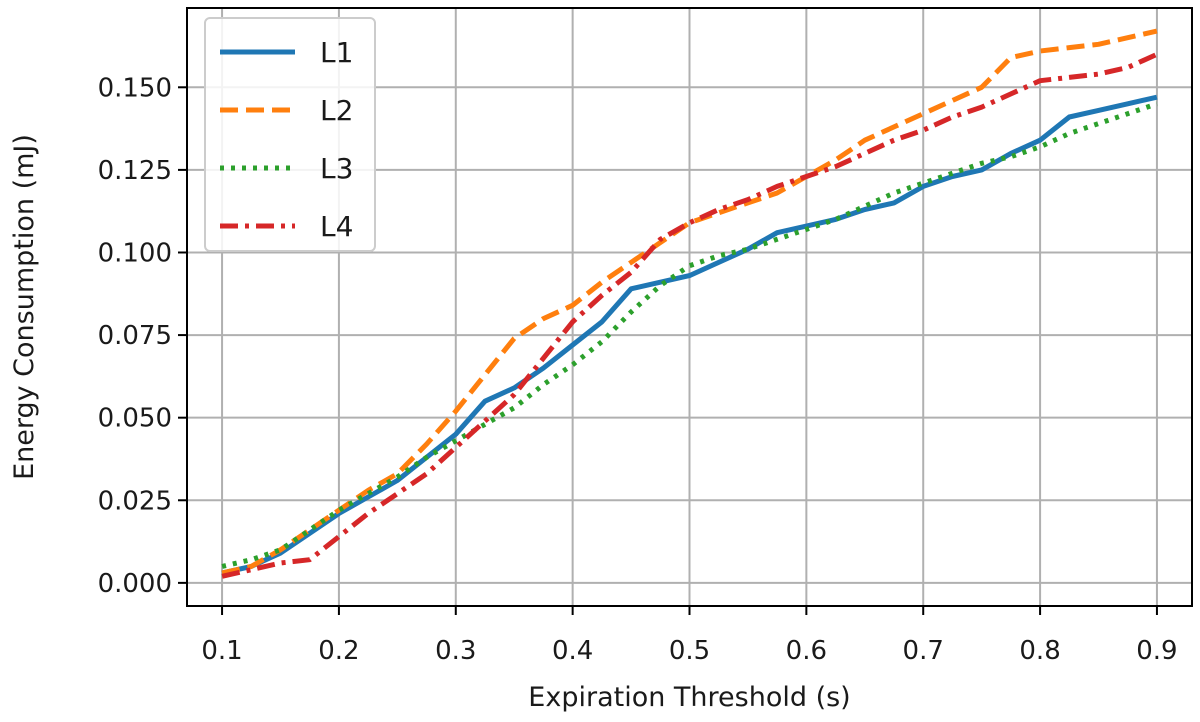 The height and width of the screenshot is (722, 1200). I want to click on legend: L1 L2 L3 L4, so click(290, 134).